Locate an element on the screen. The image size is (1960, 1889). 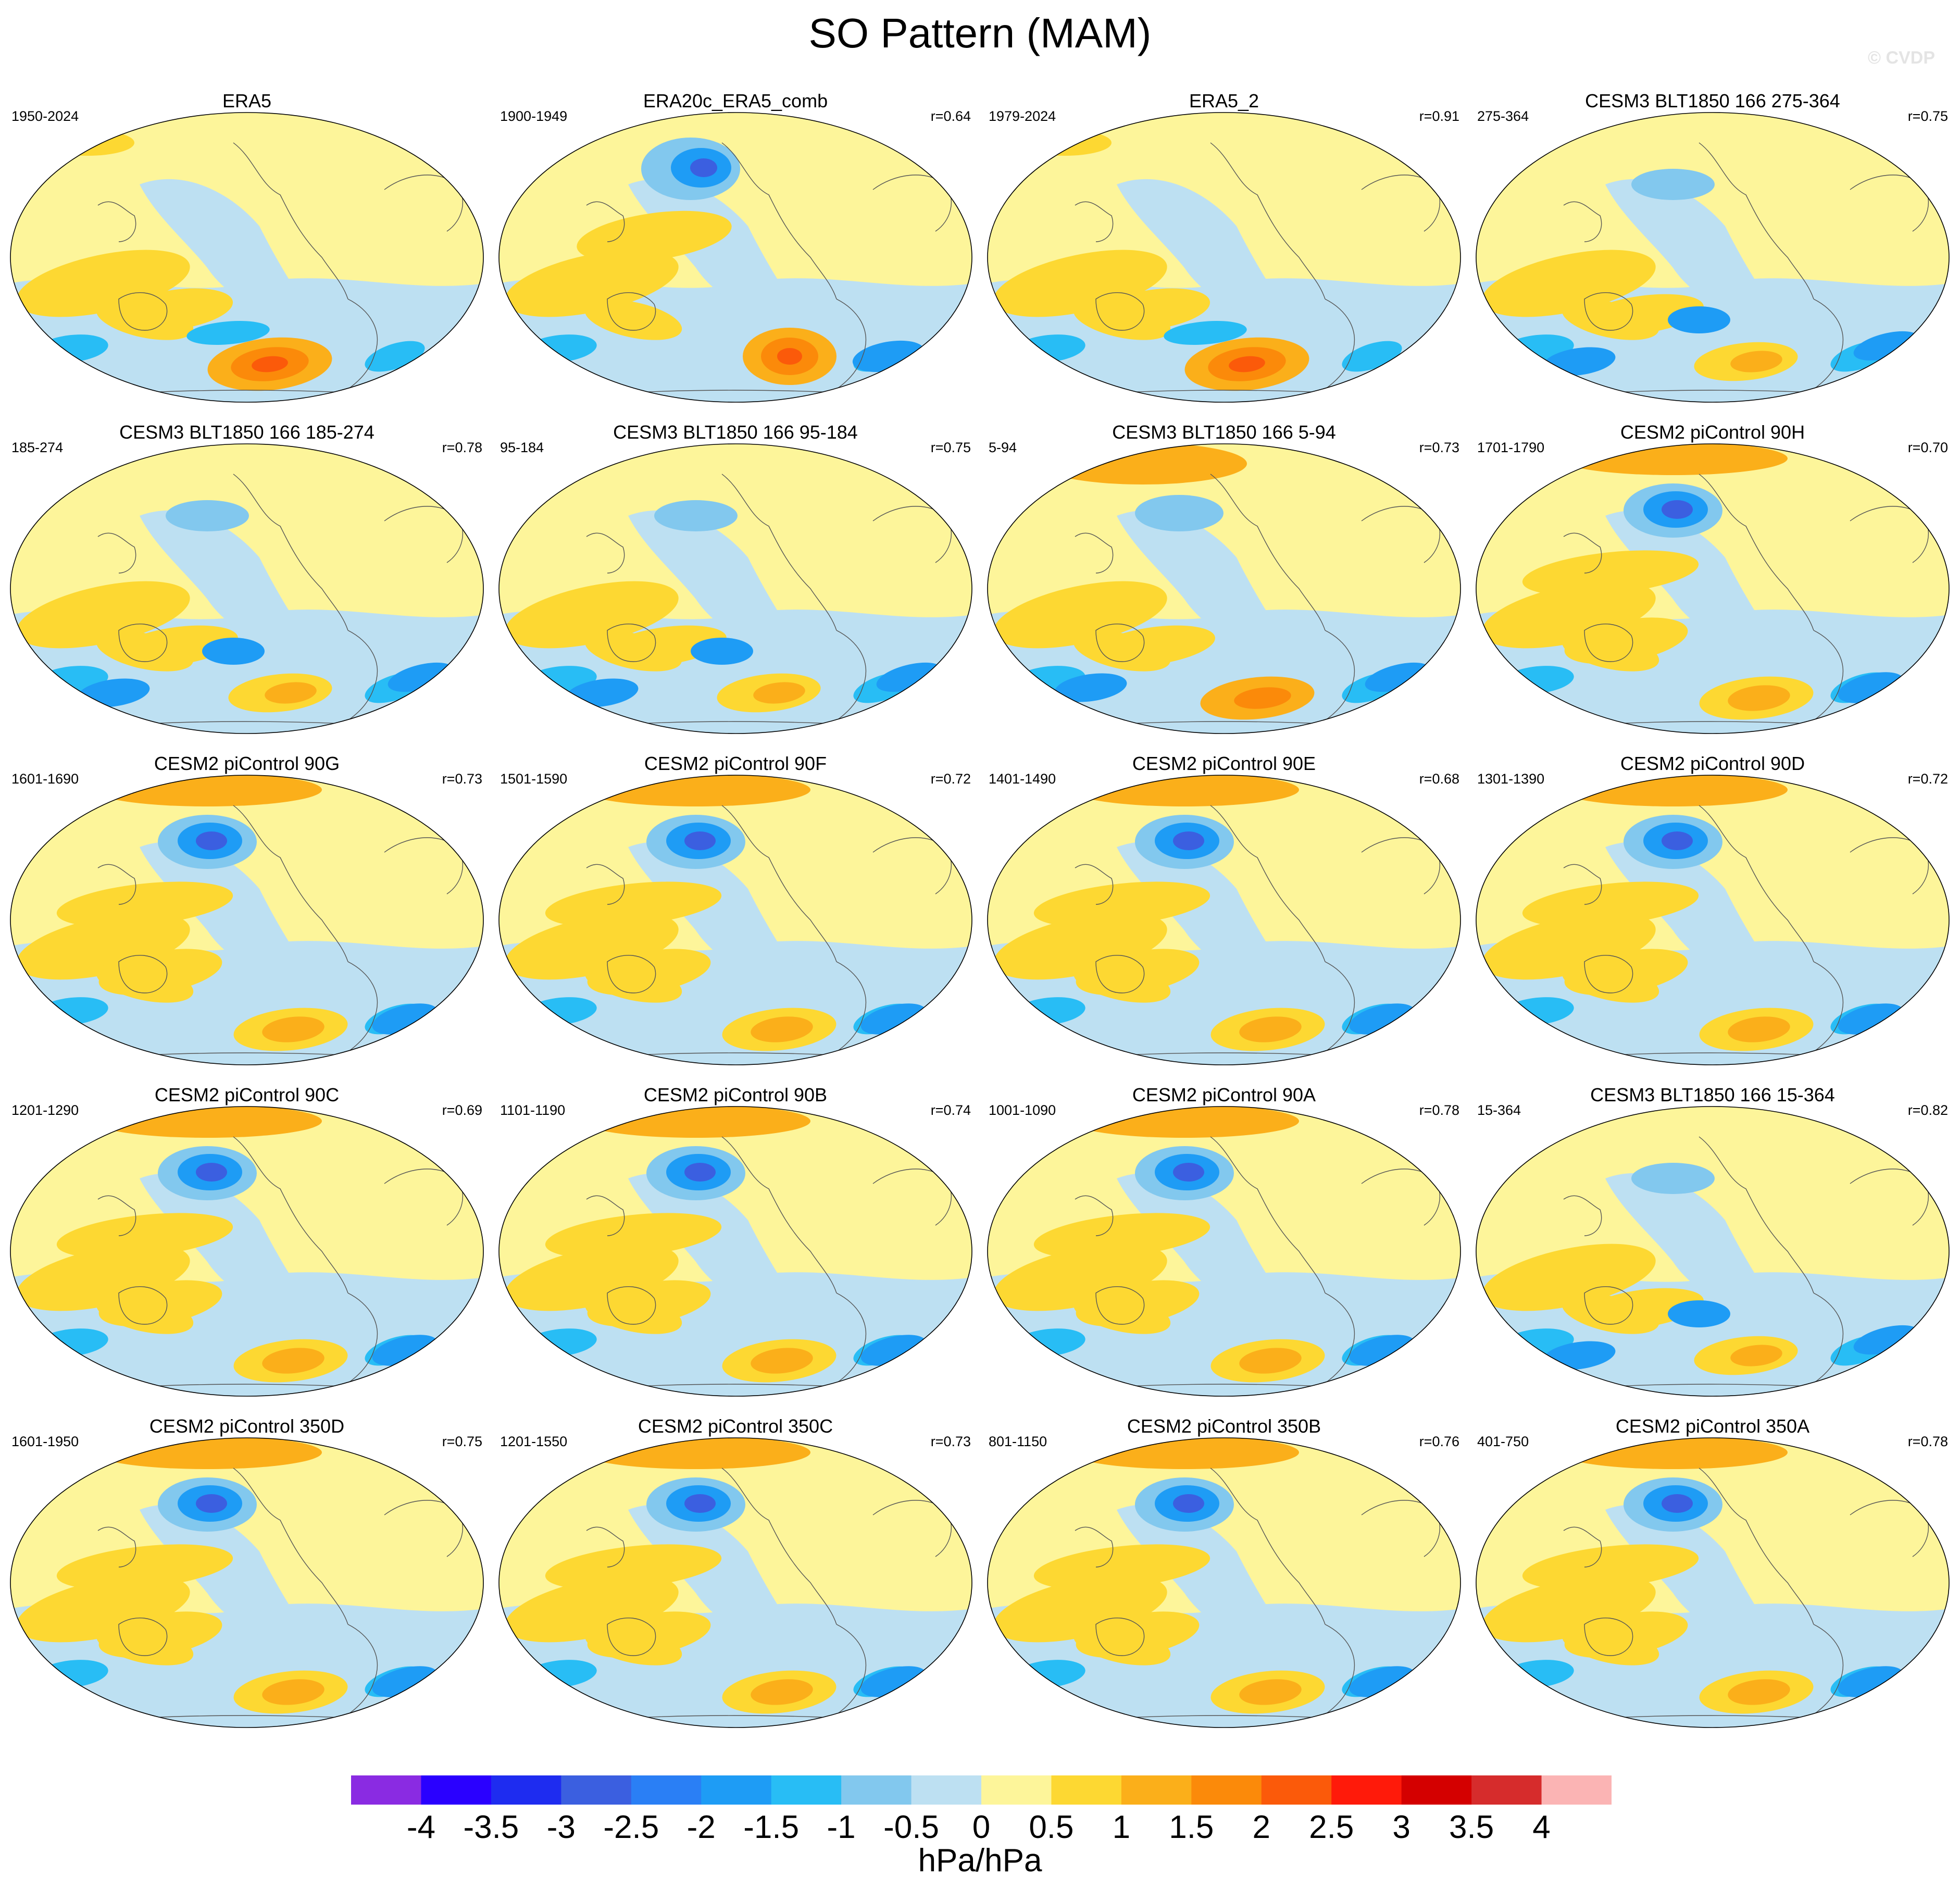
siberia-positive is located at coordinates (1065, 143).